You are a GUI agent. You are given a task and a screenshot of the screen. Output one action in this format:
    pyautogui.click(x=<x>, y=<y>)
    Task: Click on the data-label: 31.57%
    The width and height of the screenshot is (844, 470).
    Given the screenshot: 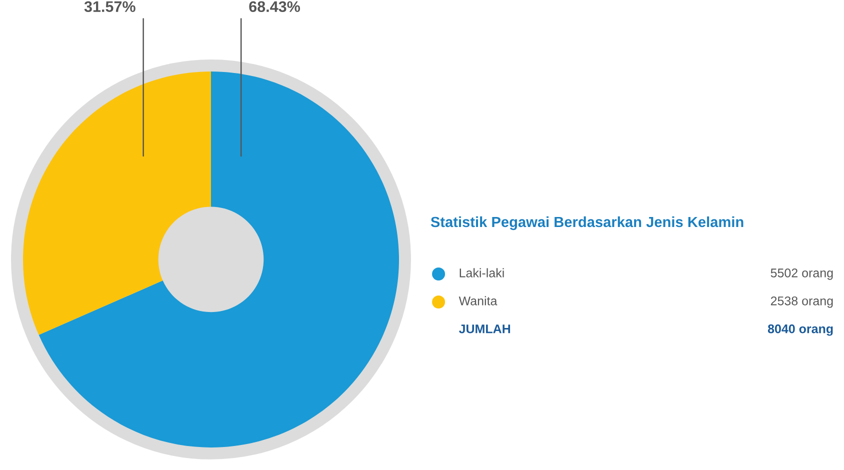 What is the action you would take?
    pyautogui.click(x=110, y=6)
    